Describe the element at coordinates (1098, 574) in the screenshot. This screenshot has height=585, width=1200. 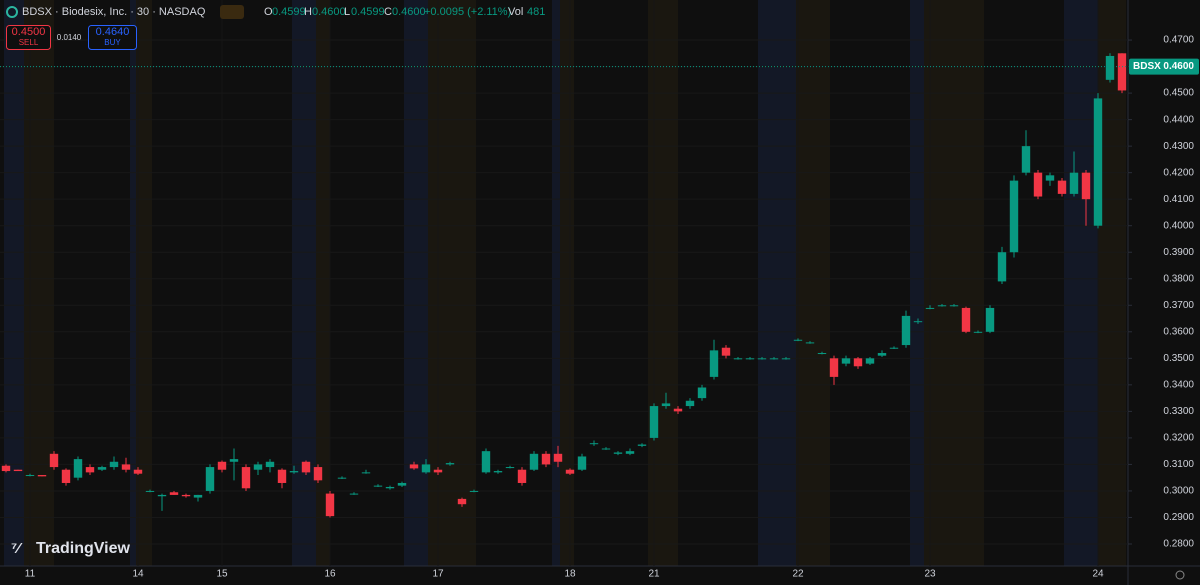
I see `x-tick-label: 24` at that location.